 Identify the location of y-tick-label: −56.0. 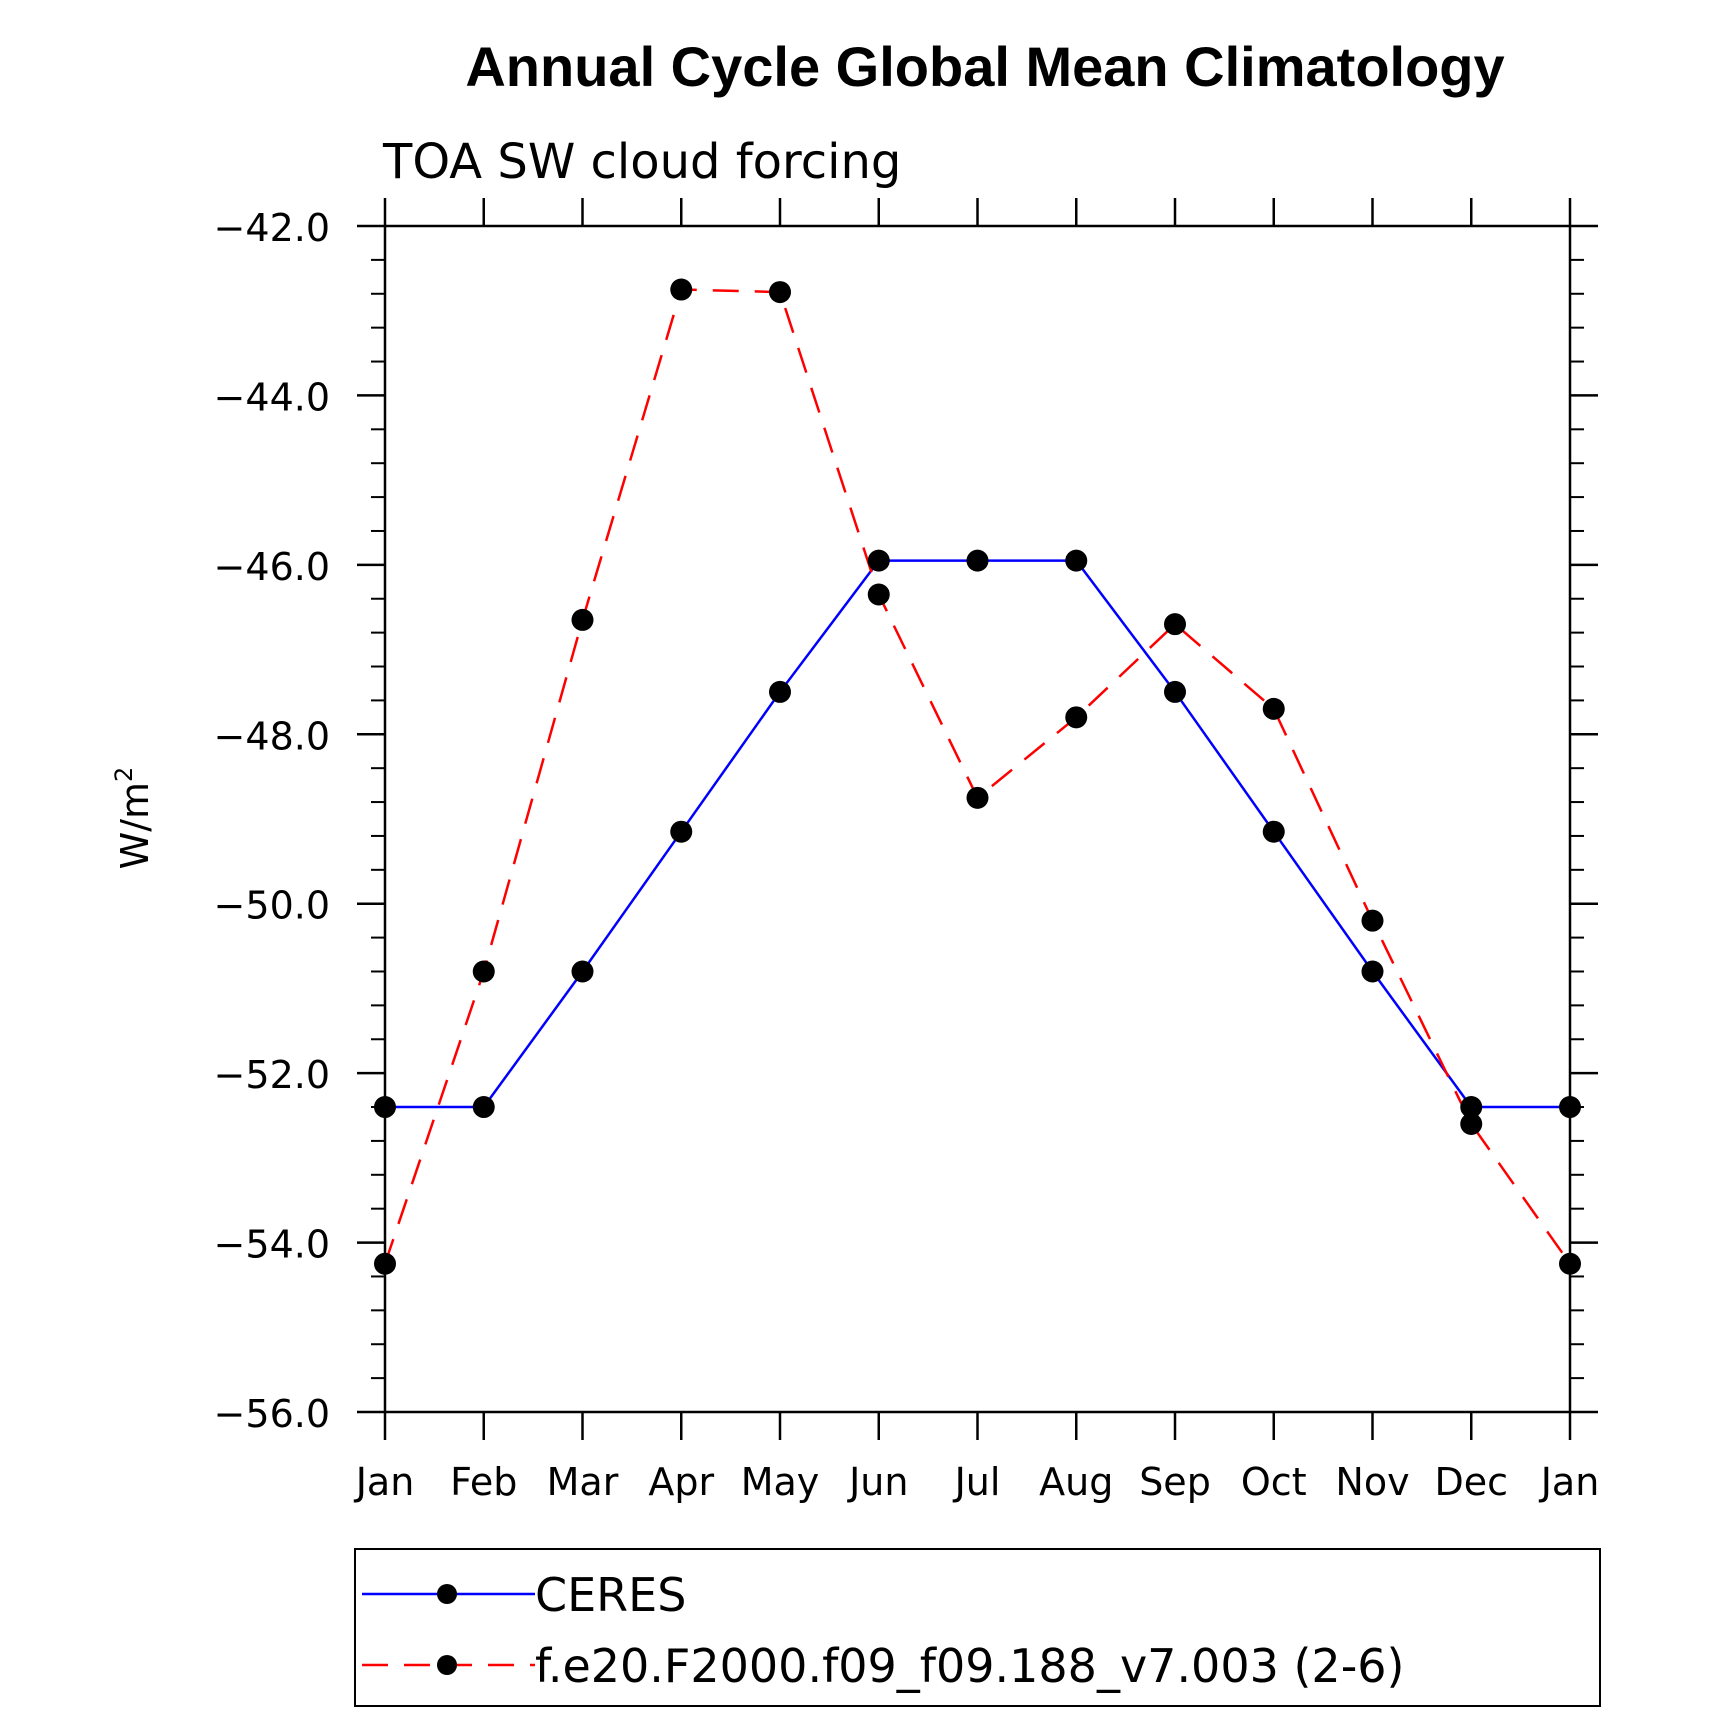
(272, 1414).